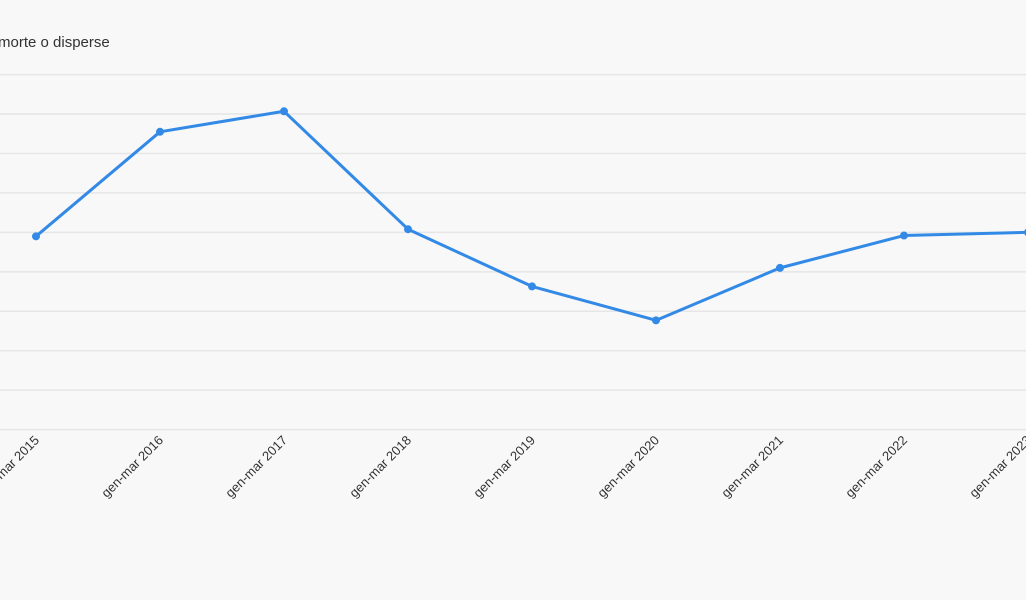 This screenshot has width=1026, height=600. Describe the element at coordinates (628, 467) in the screenshot. I see `x-tick-label: gen-mar 2020` at that location.